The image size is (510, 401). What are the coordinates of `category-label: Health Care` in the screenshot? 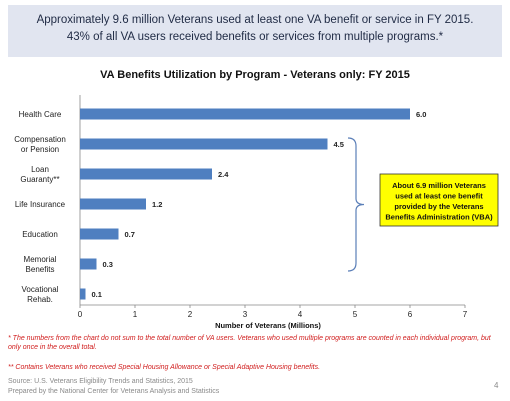 It's located at (40, 114).